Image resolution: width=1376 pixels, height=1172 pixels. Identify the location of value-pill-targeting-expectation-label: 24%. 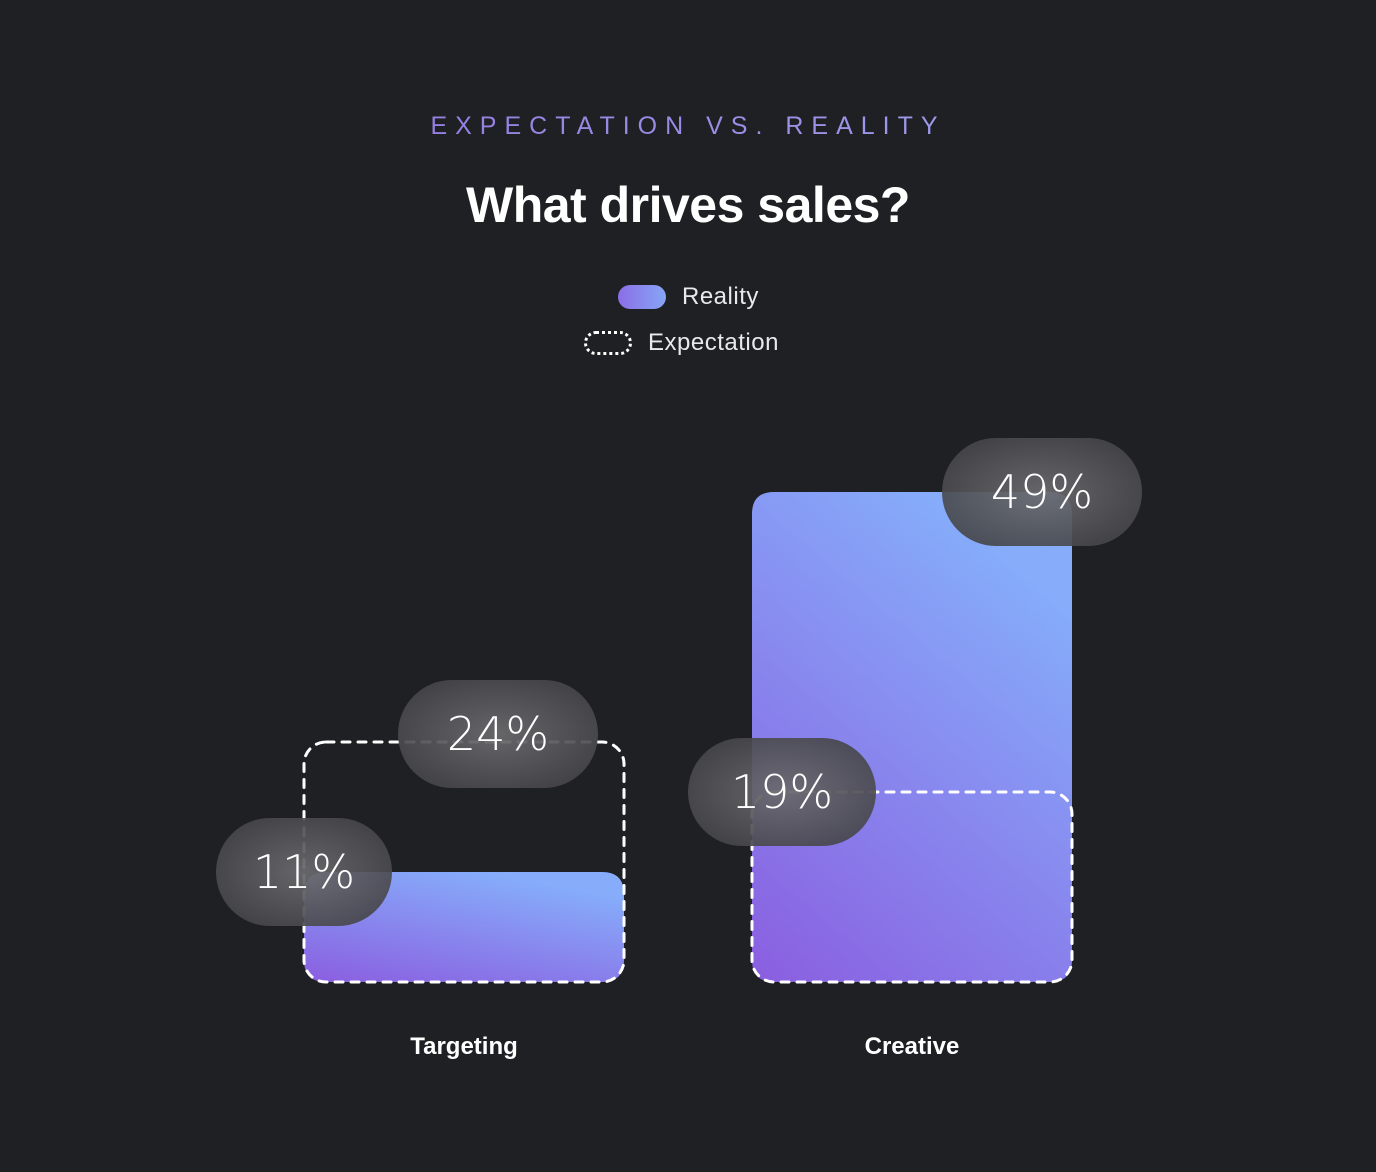
(498, 734).